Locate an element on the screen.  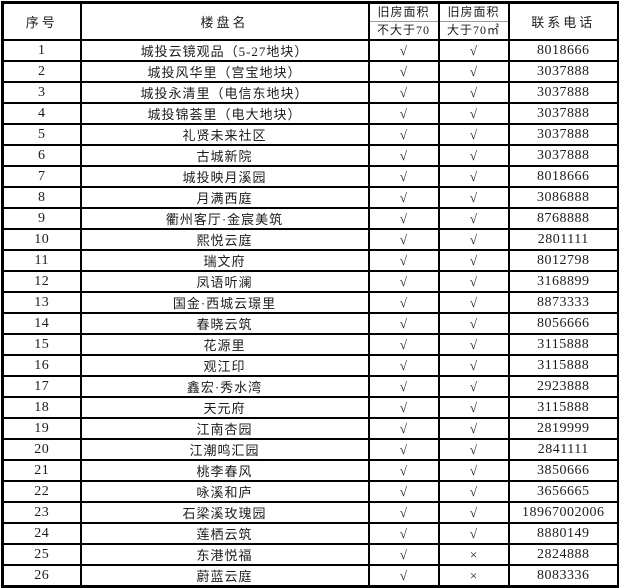
cell-name: 月满西庭 is located at coordinates (224, 197).